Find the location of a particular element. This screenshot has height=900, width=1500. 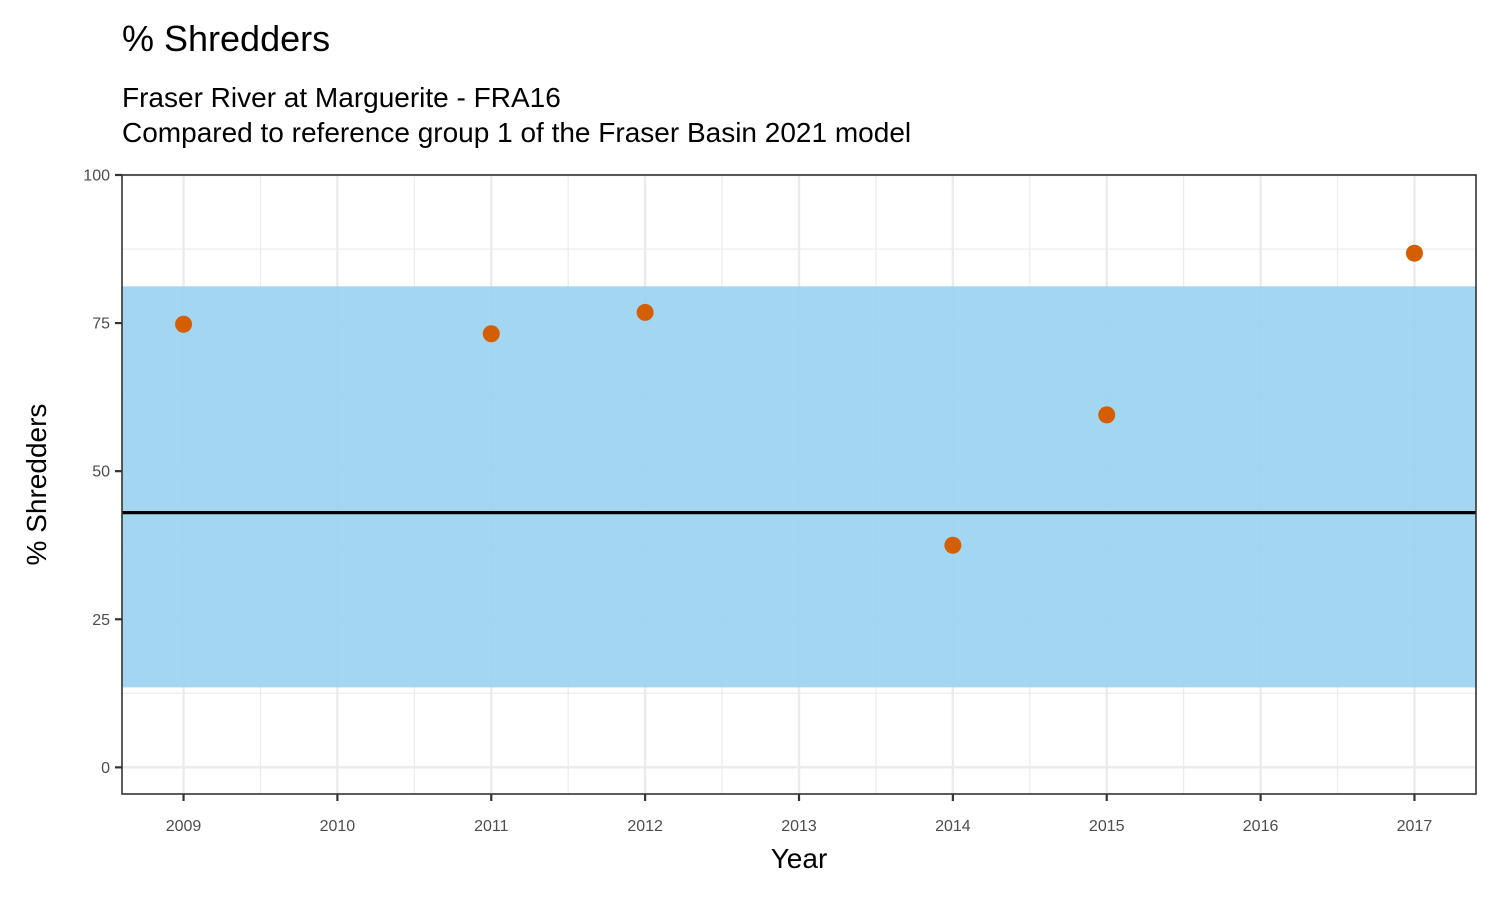

y-axis-title: % Shredders is located at coordinates (36, 485).